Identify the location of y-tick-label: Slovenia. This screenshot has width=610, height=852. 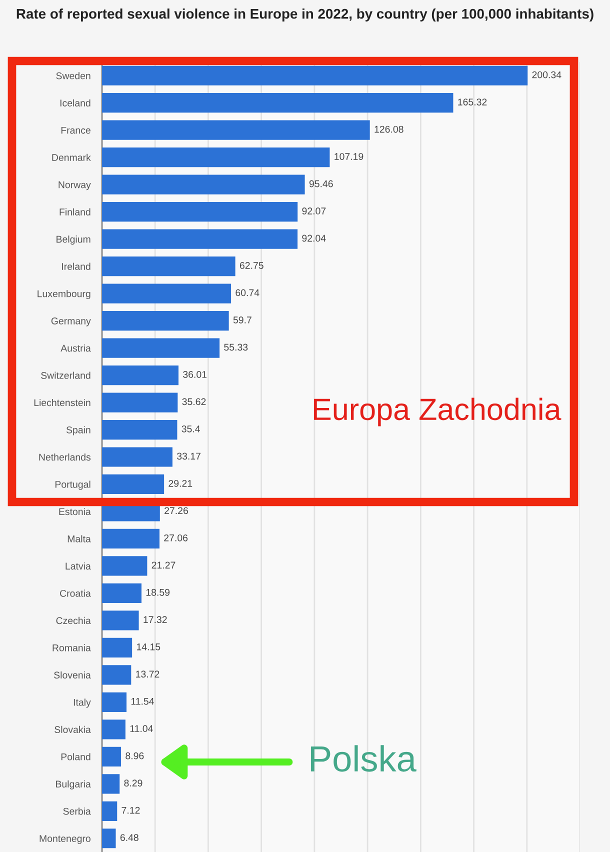
(72, 675).